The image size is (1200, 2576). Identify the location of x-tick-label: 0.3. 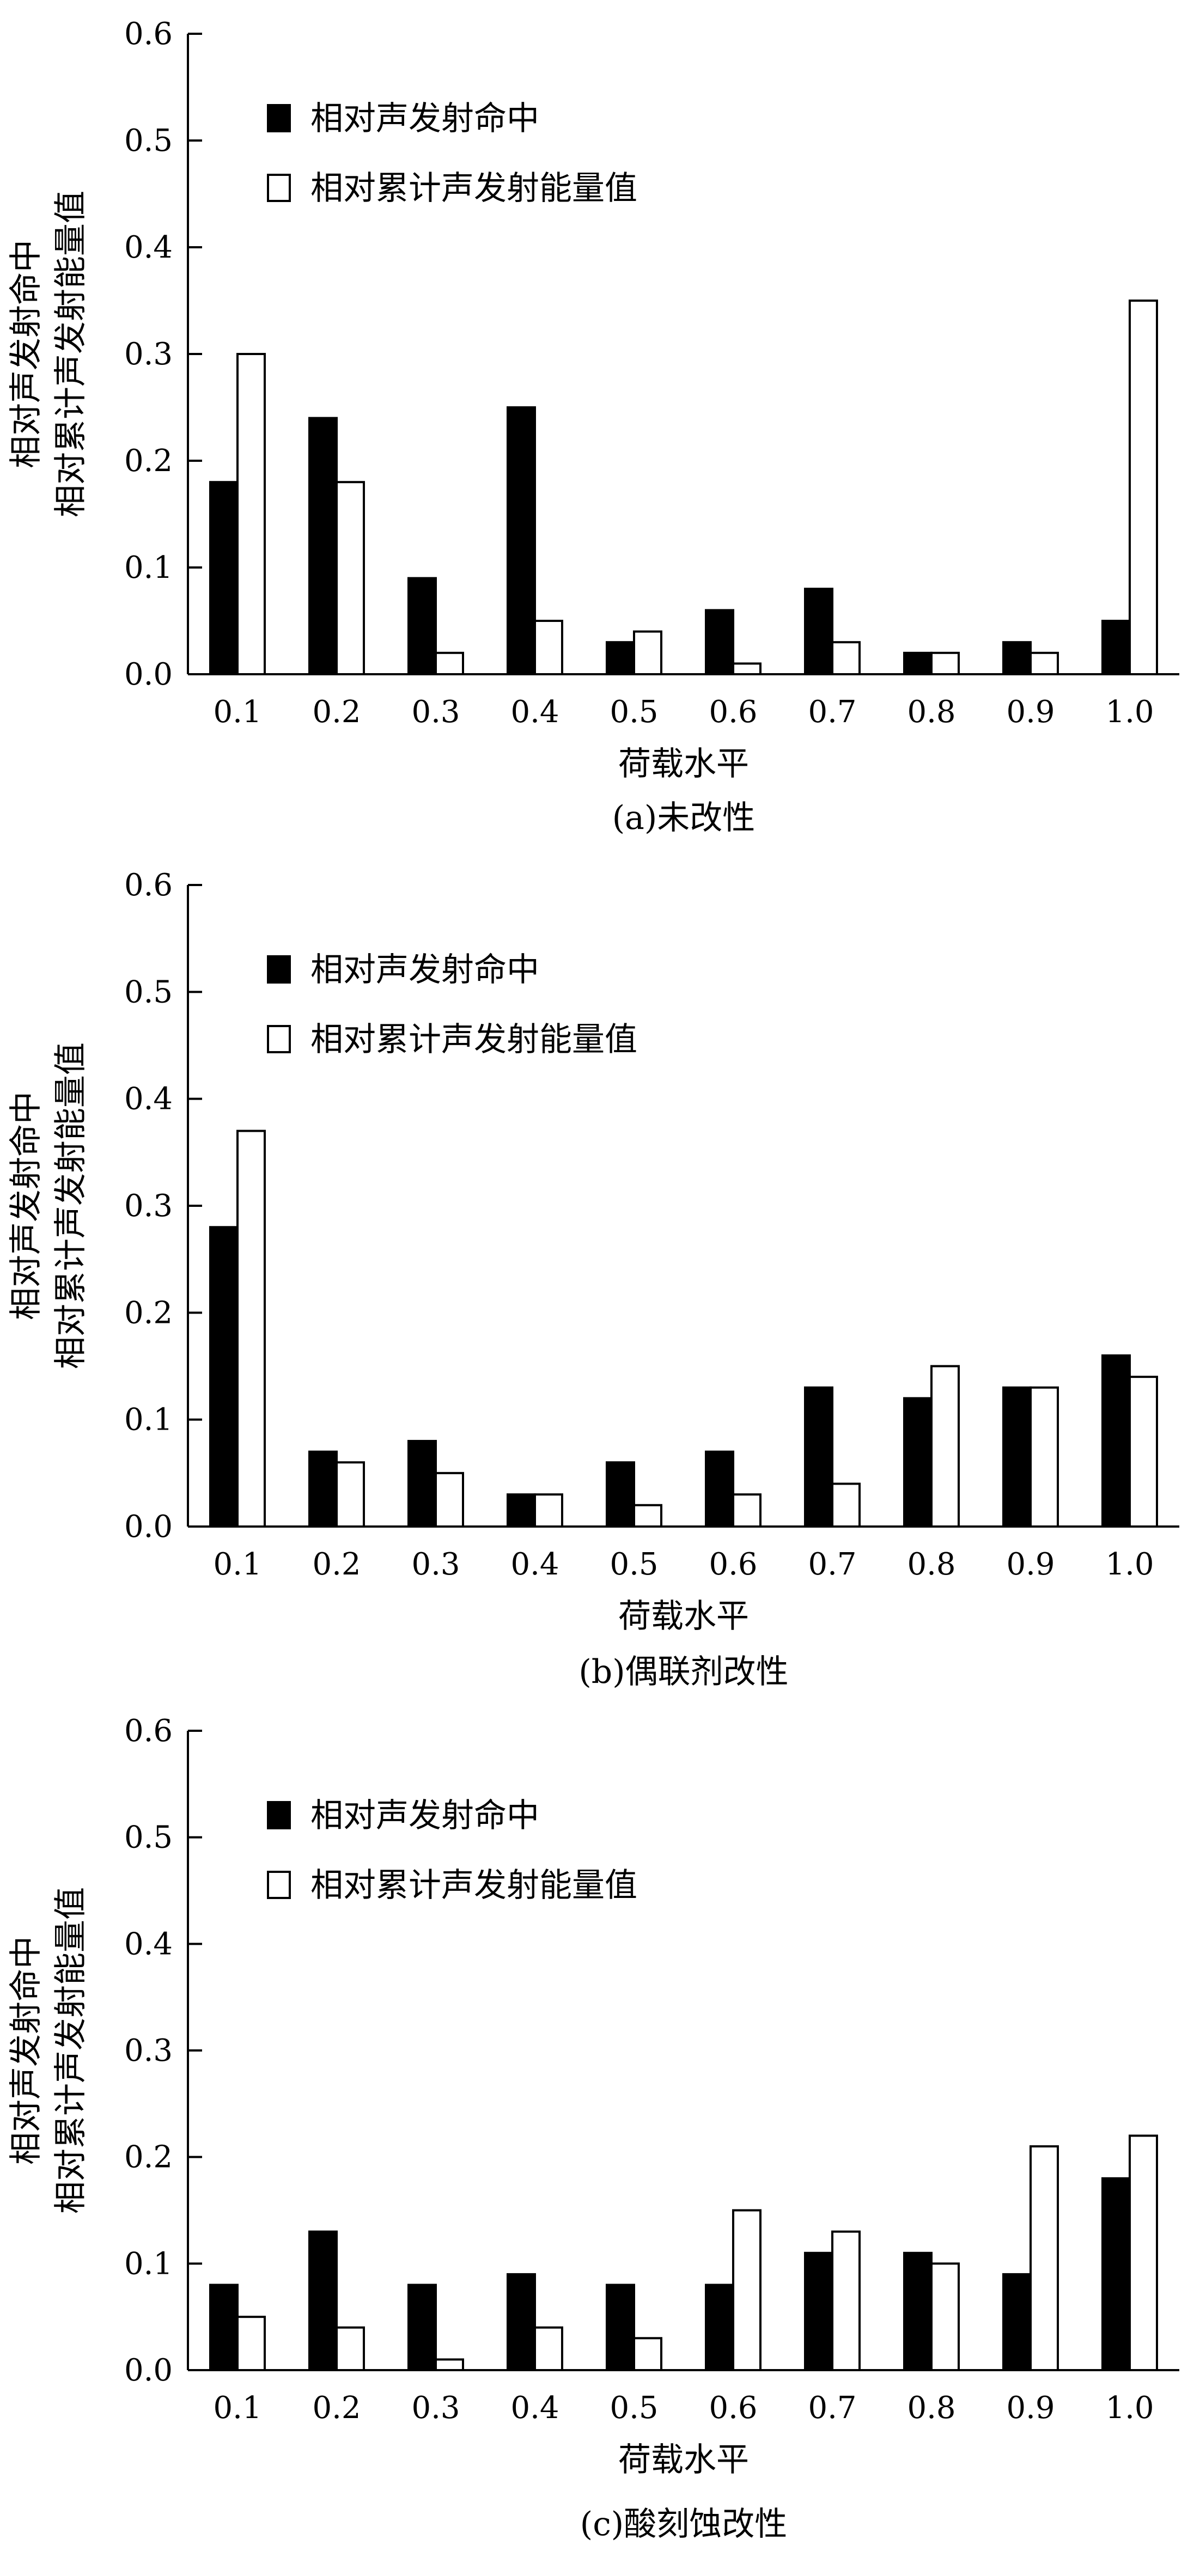
(436, 2408).